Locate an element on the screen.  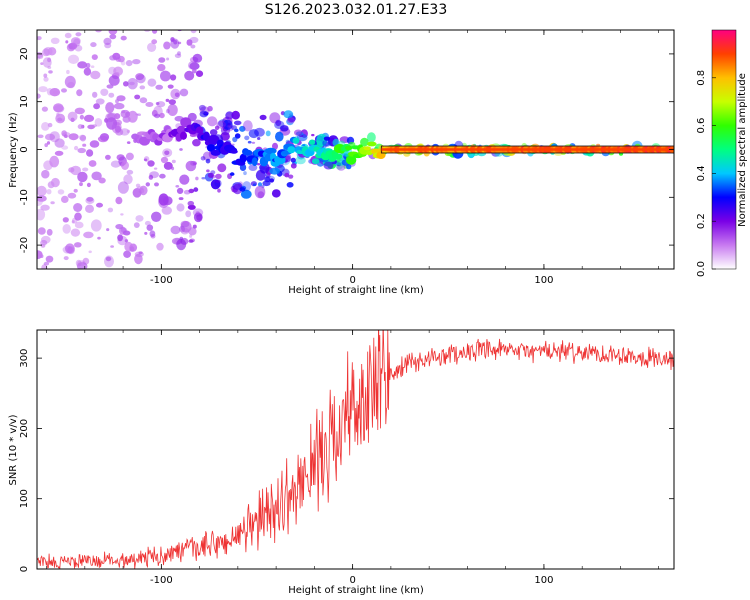
heatmap-x-tick-label: -100 is located at coordinates (161, 280).